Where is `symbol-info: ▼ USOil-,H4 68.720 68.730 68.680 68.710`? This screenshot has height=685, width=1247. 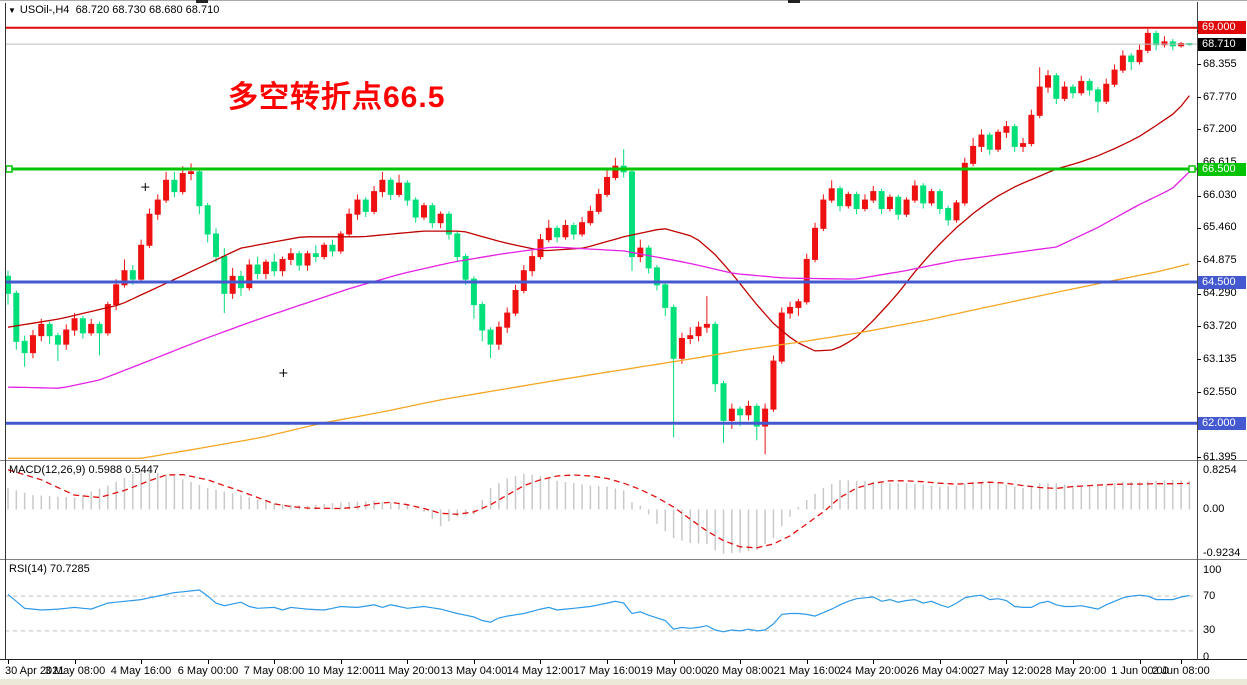 symbol-info: ▼ USOil-,H4 68.720 68.730 68.680 68.710 is located at coordinates (113, 10).